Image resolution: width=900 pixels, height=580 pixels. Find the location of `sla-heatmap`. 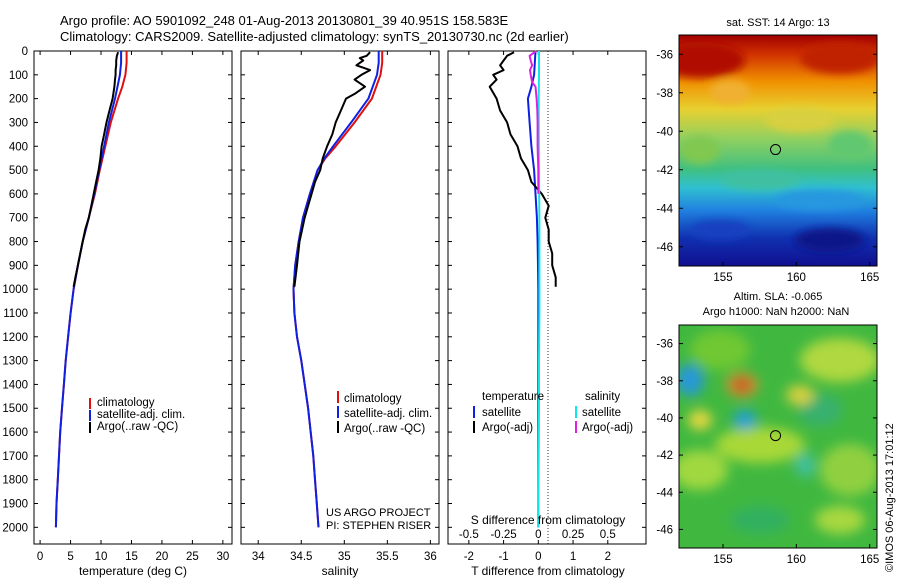

sla-heatmap is located at coordinates (778, 436).